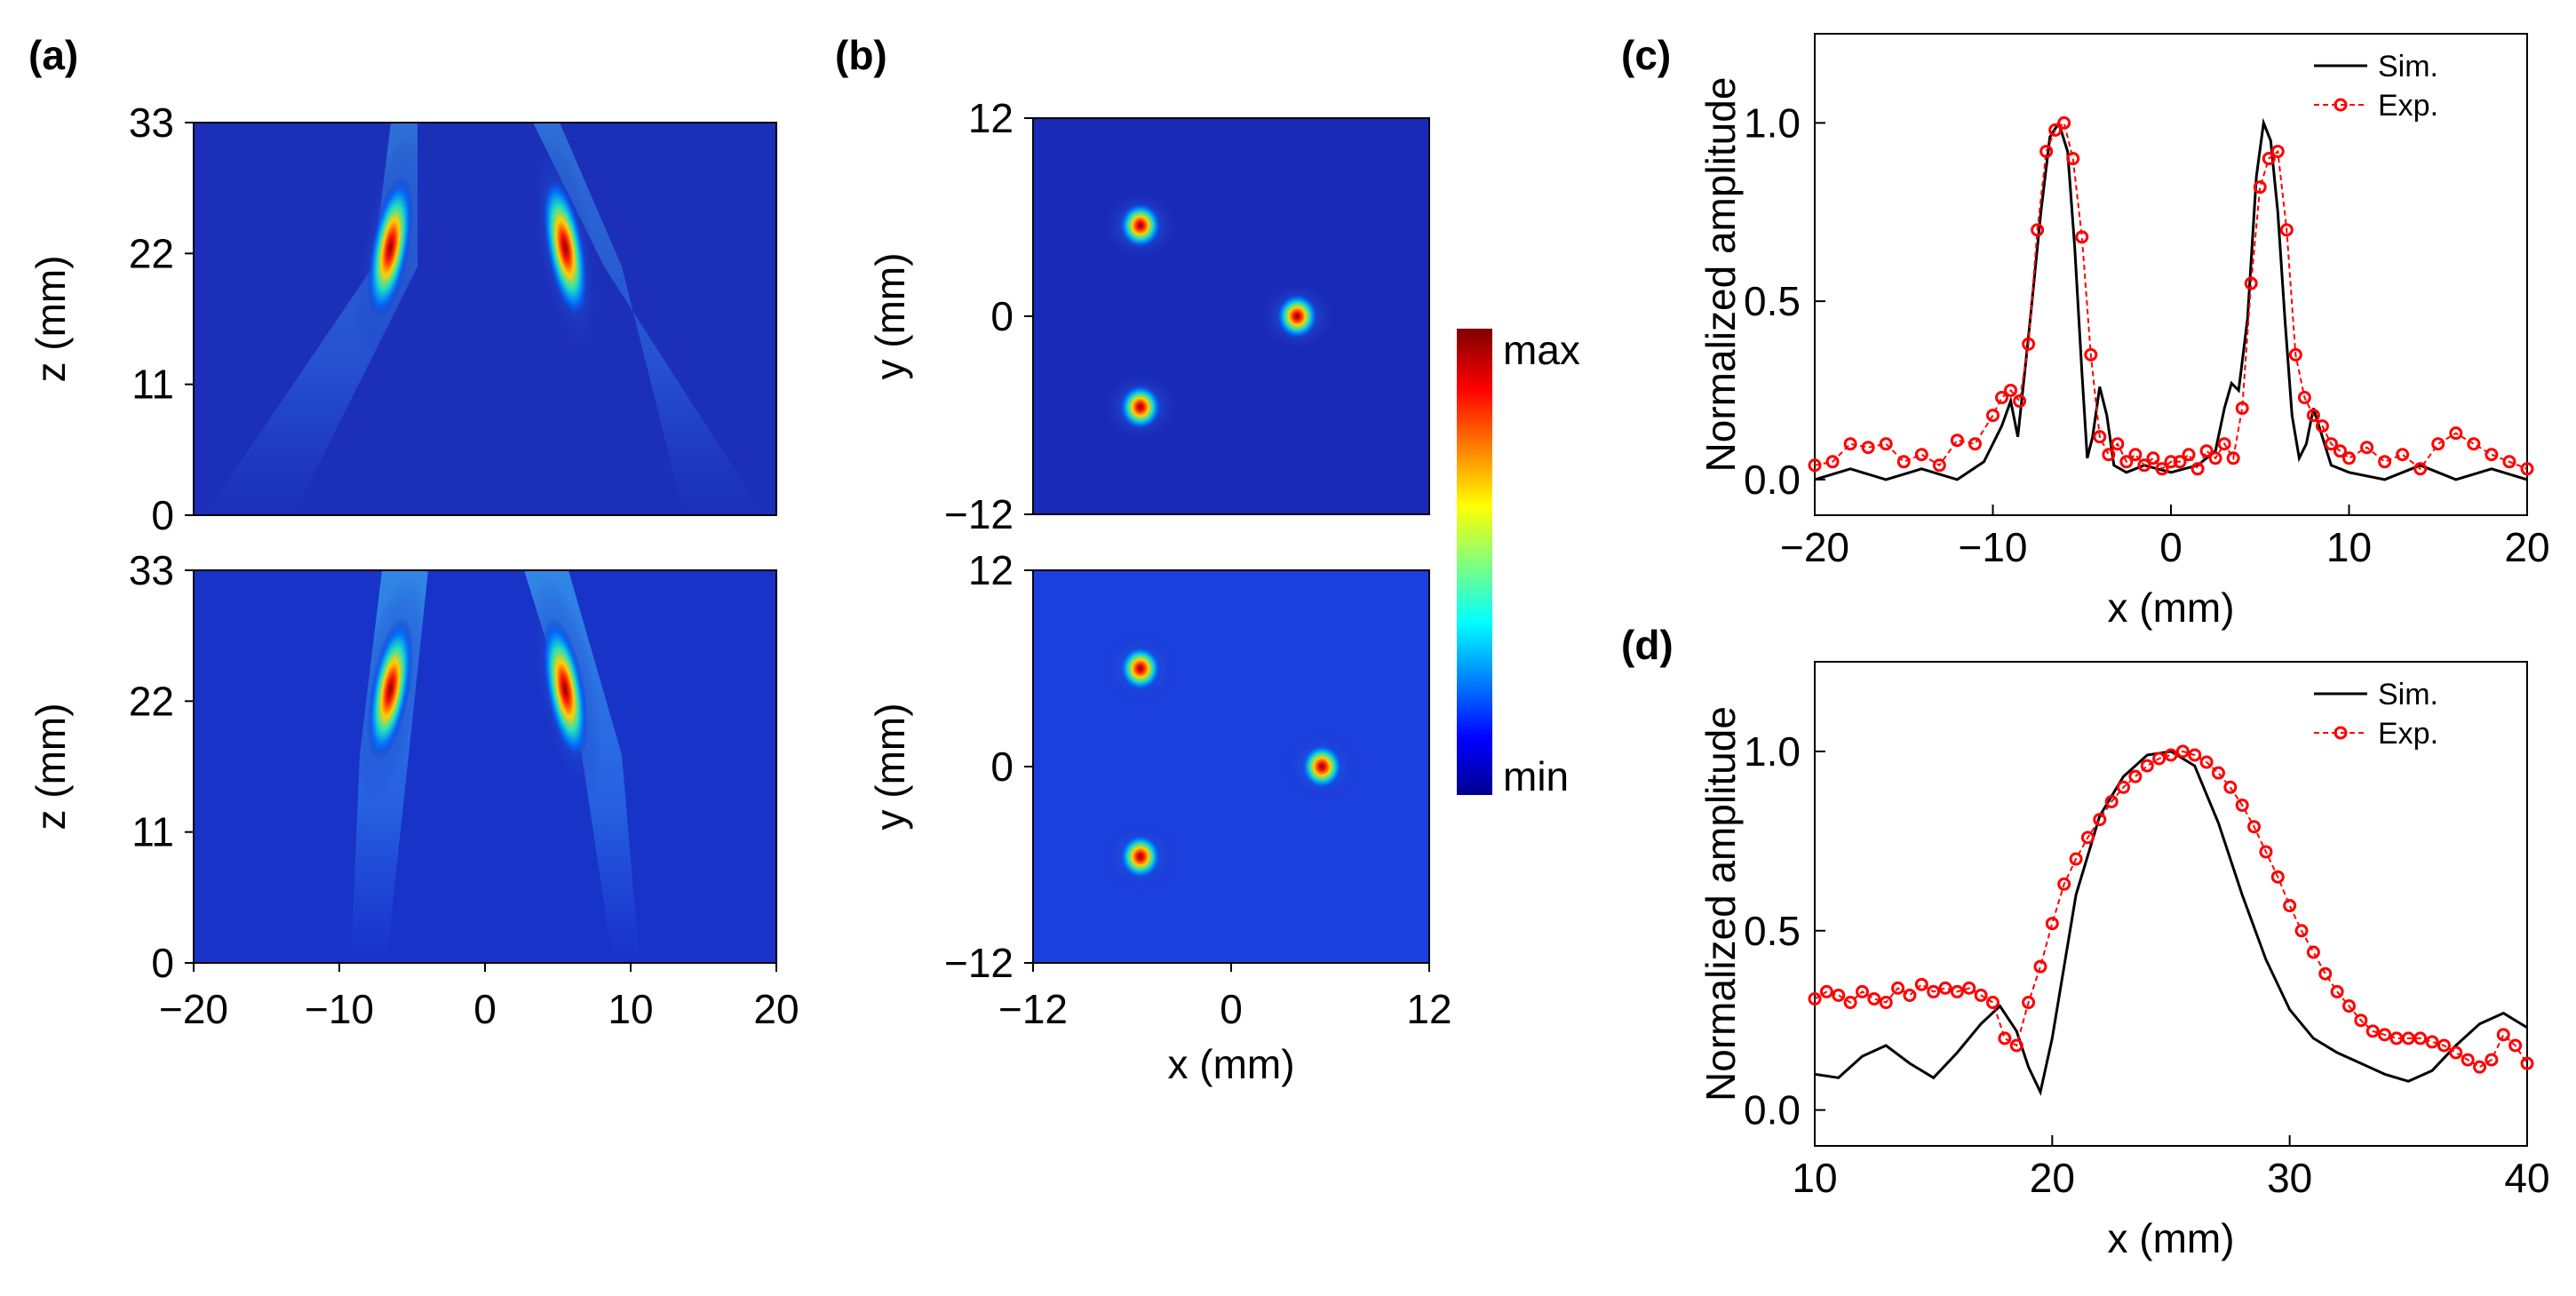  Describe the element at coordinates (1646, 55) in the screenshot. I see `panel-label-c: (c)` at that location.